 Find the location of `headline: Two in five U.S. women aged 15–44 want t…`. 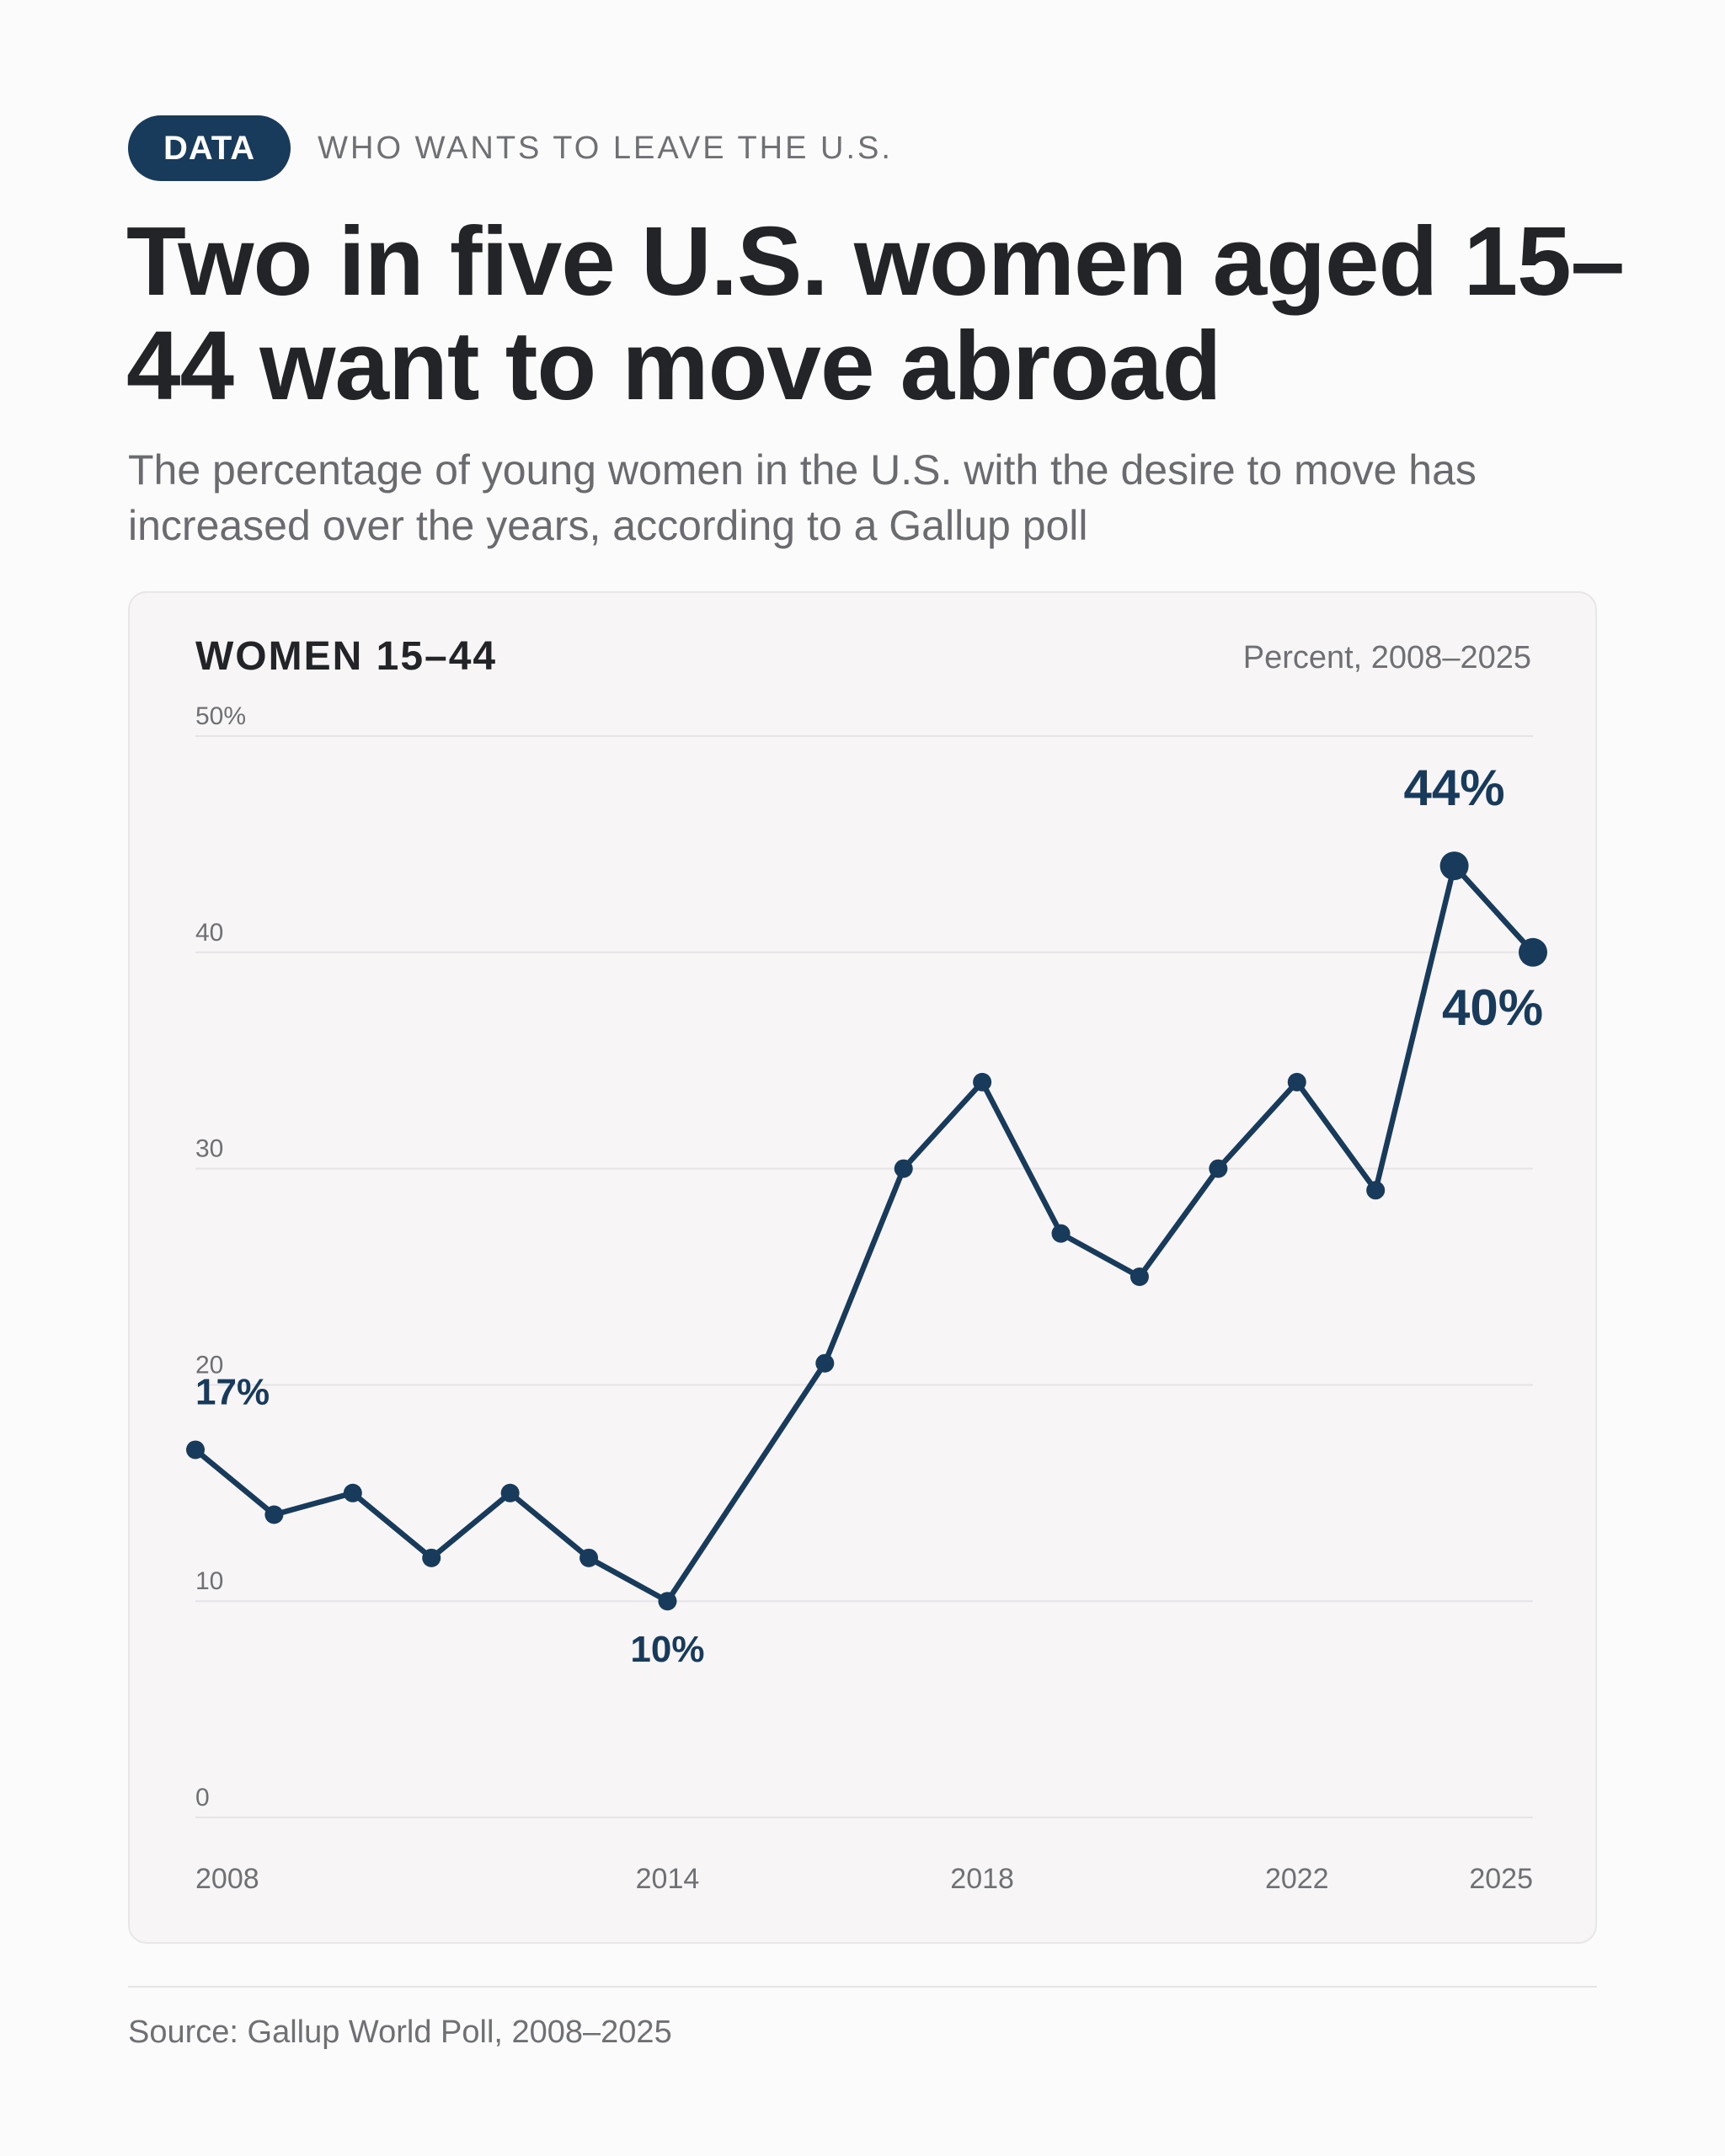

headline: Two in five U.S. women aged 15–44 want t… is located at coordinates (875, 313).